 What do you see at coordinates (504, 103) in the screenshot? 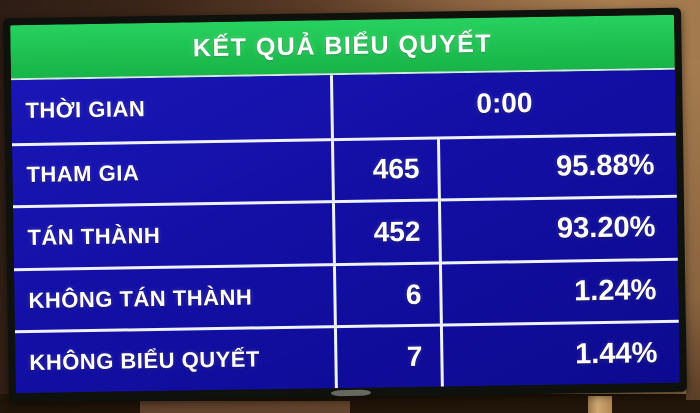
I see `time-value: 0:00` at bounding box center [504, 103].